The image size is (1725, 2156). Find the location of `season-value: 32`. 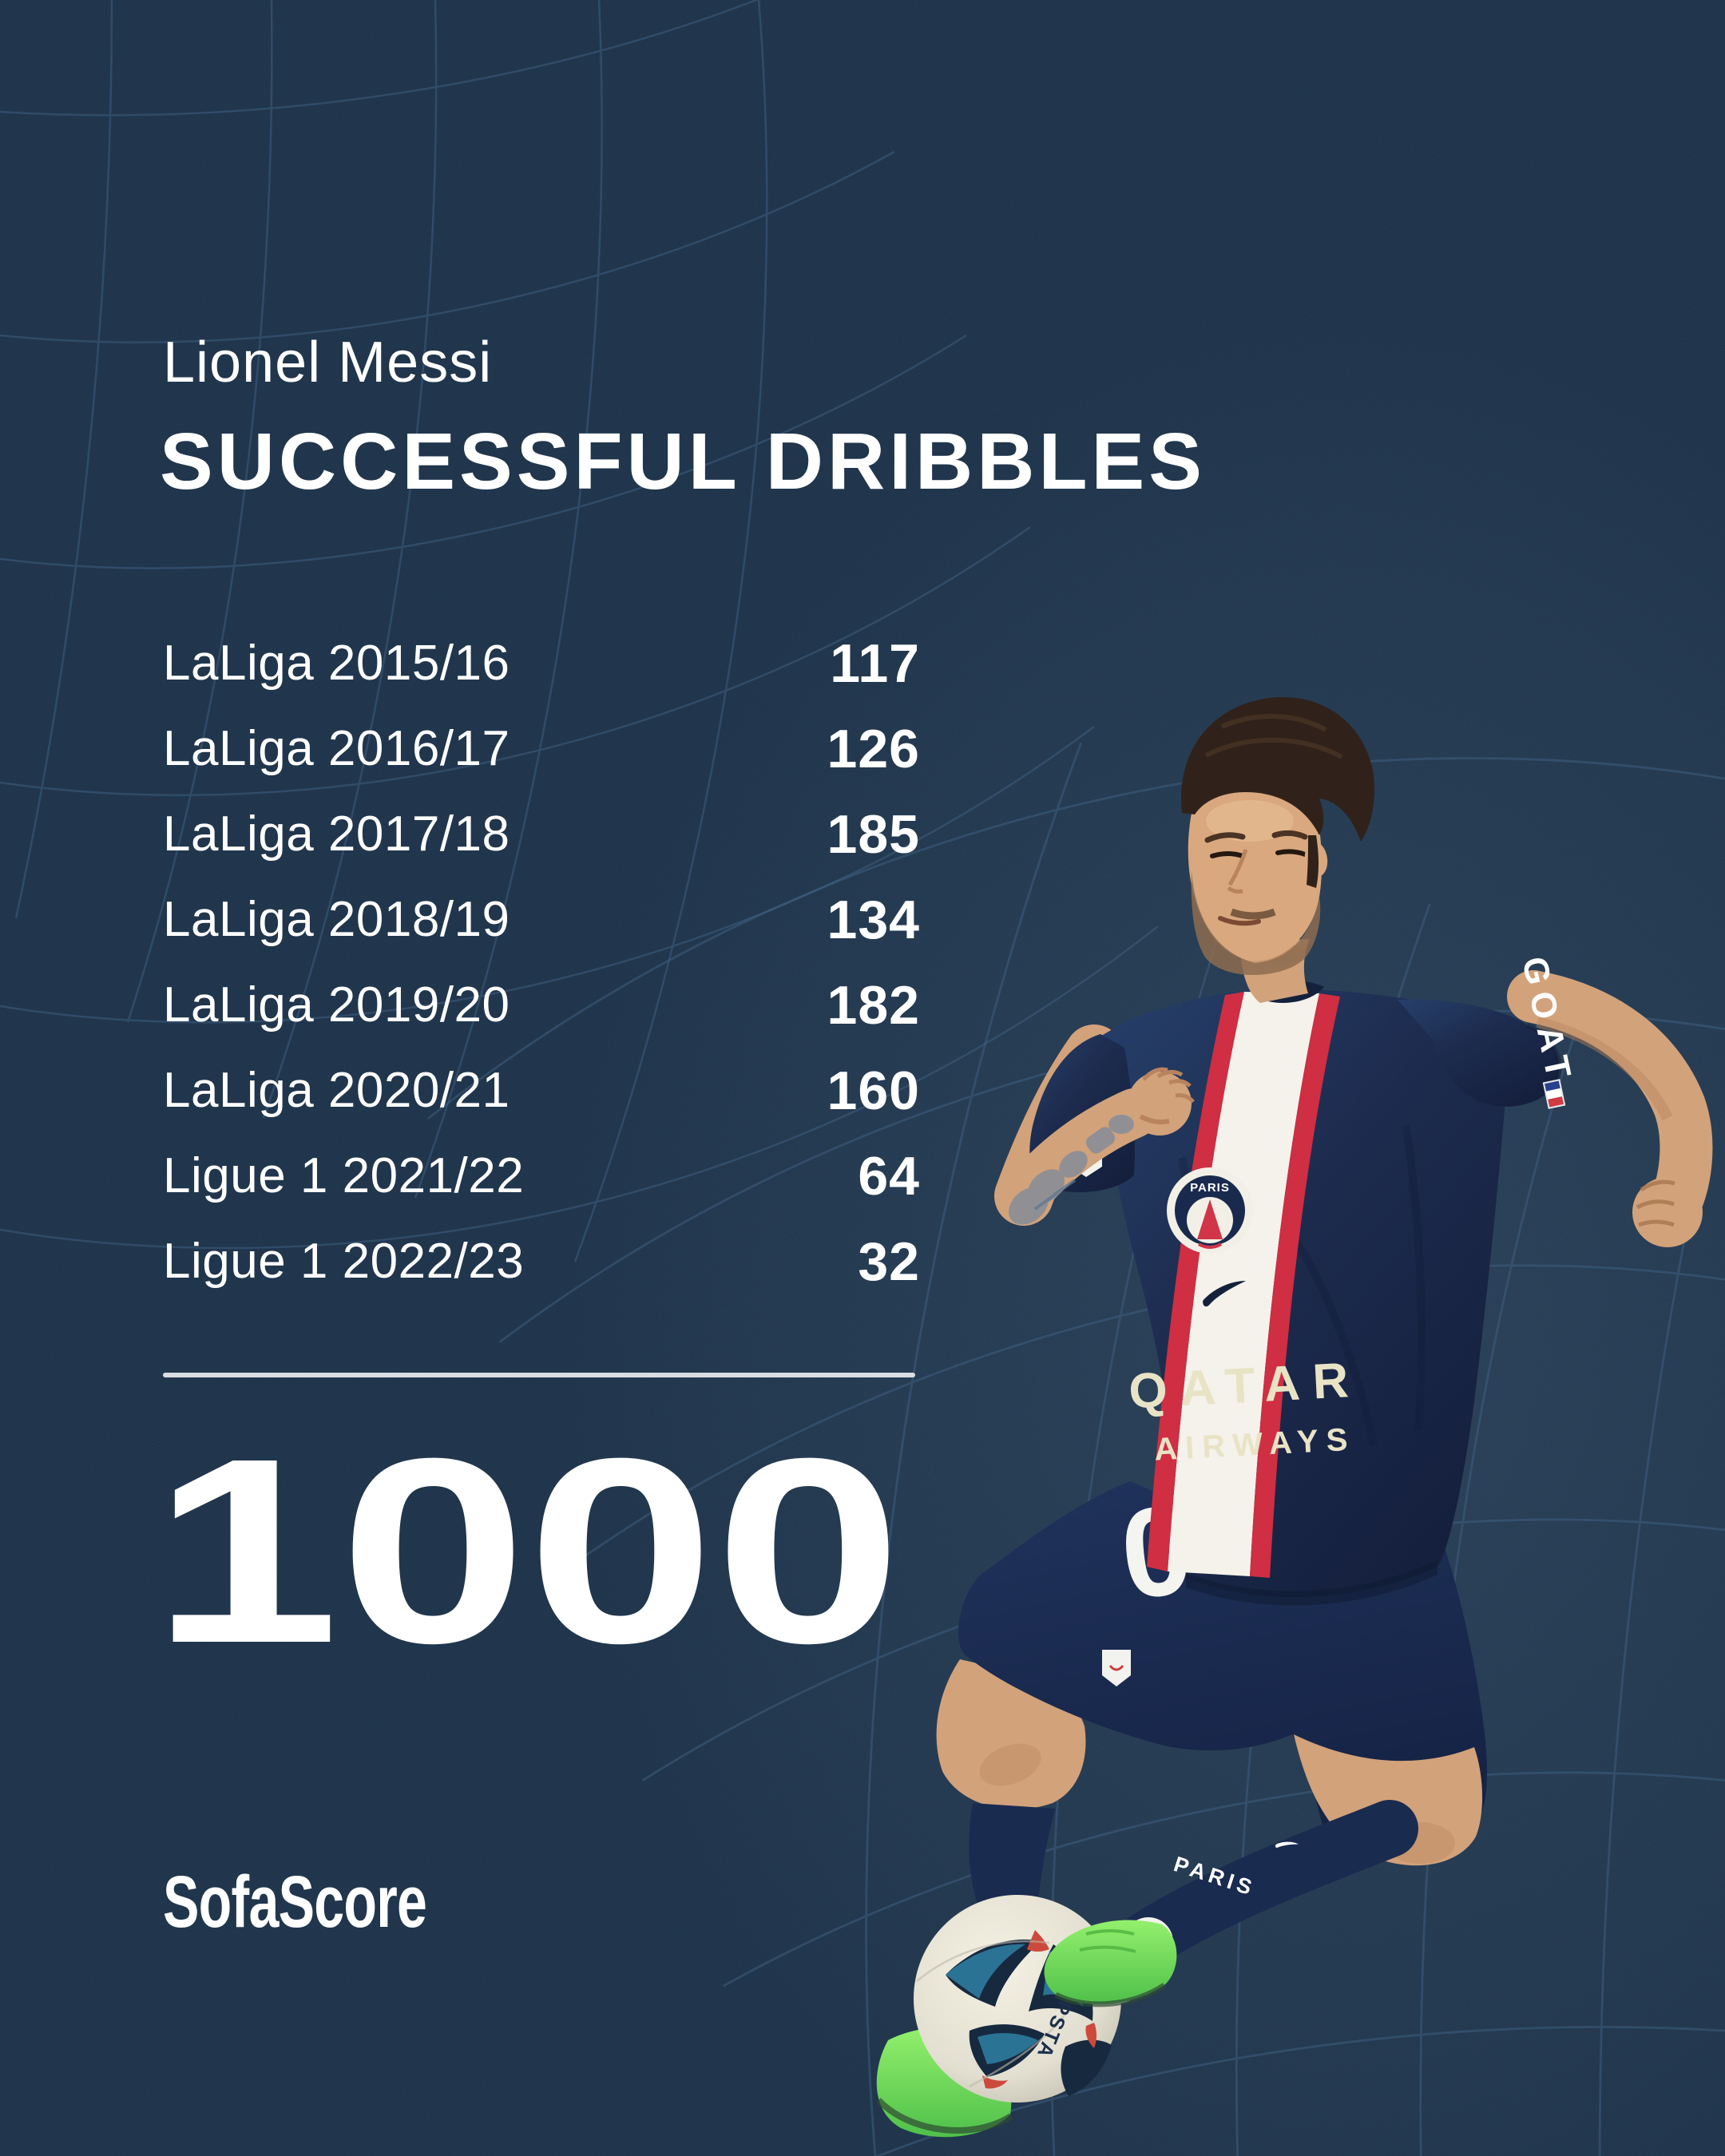

season-value: 32 is located at coordinates (889, 1261).